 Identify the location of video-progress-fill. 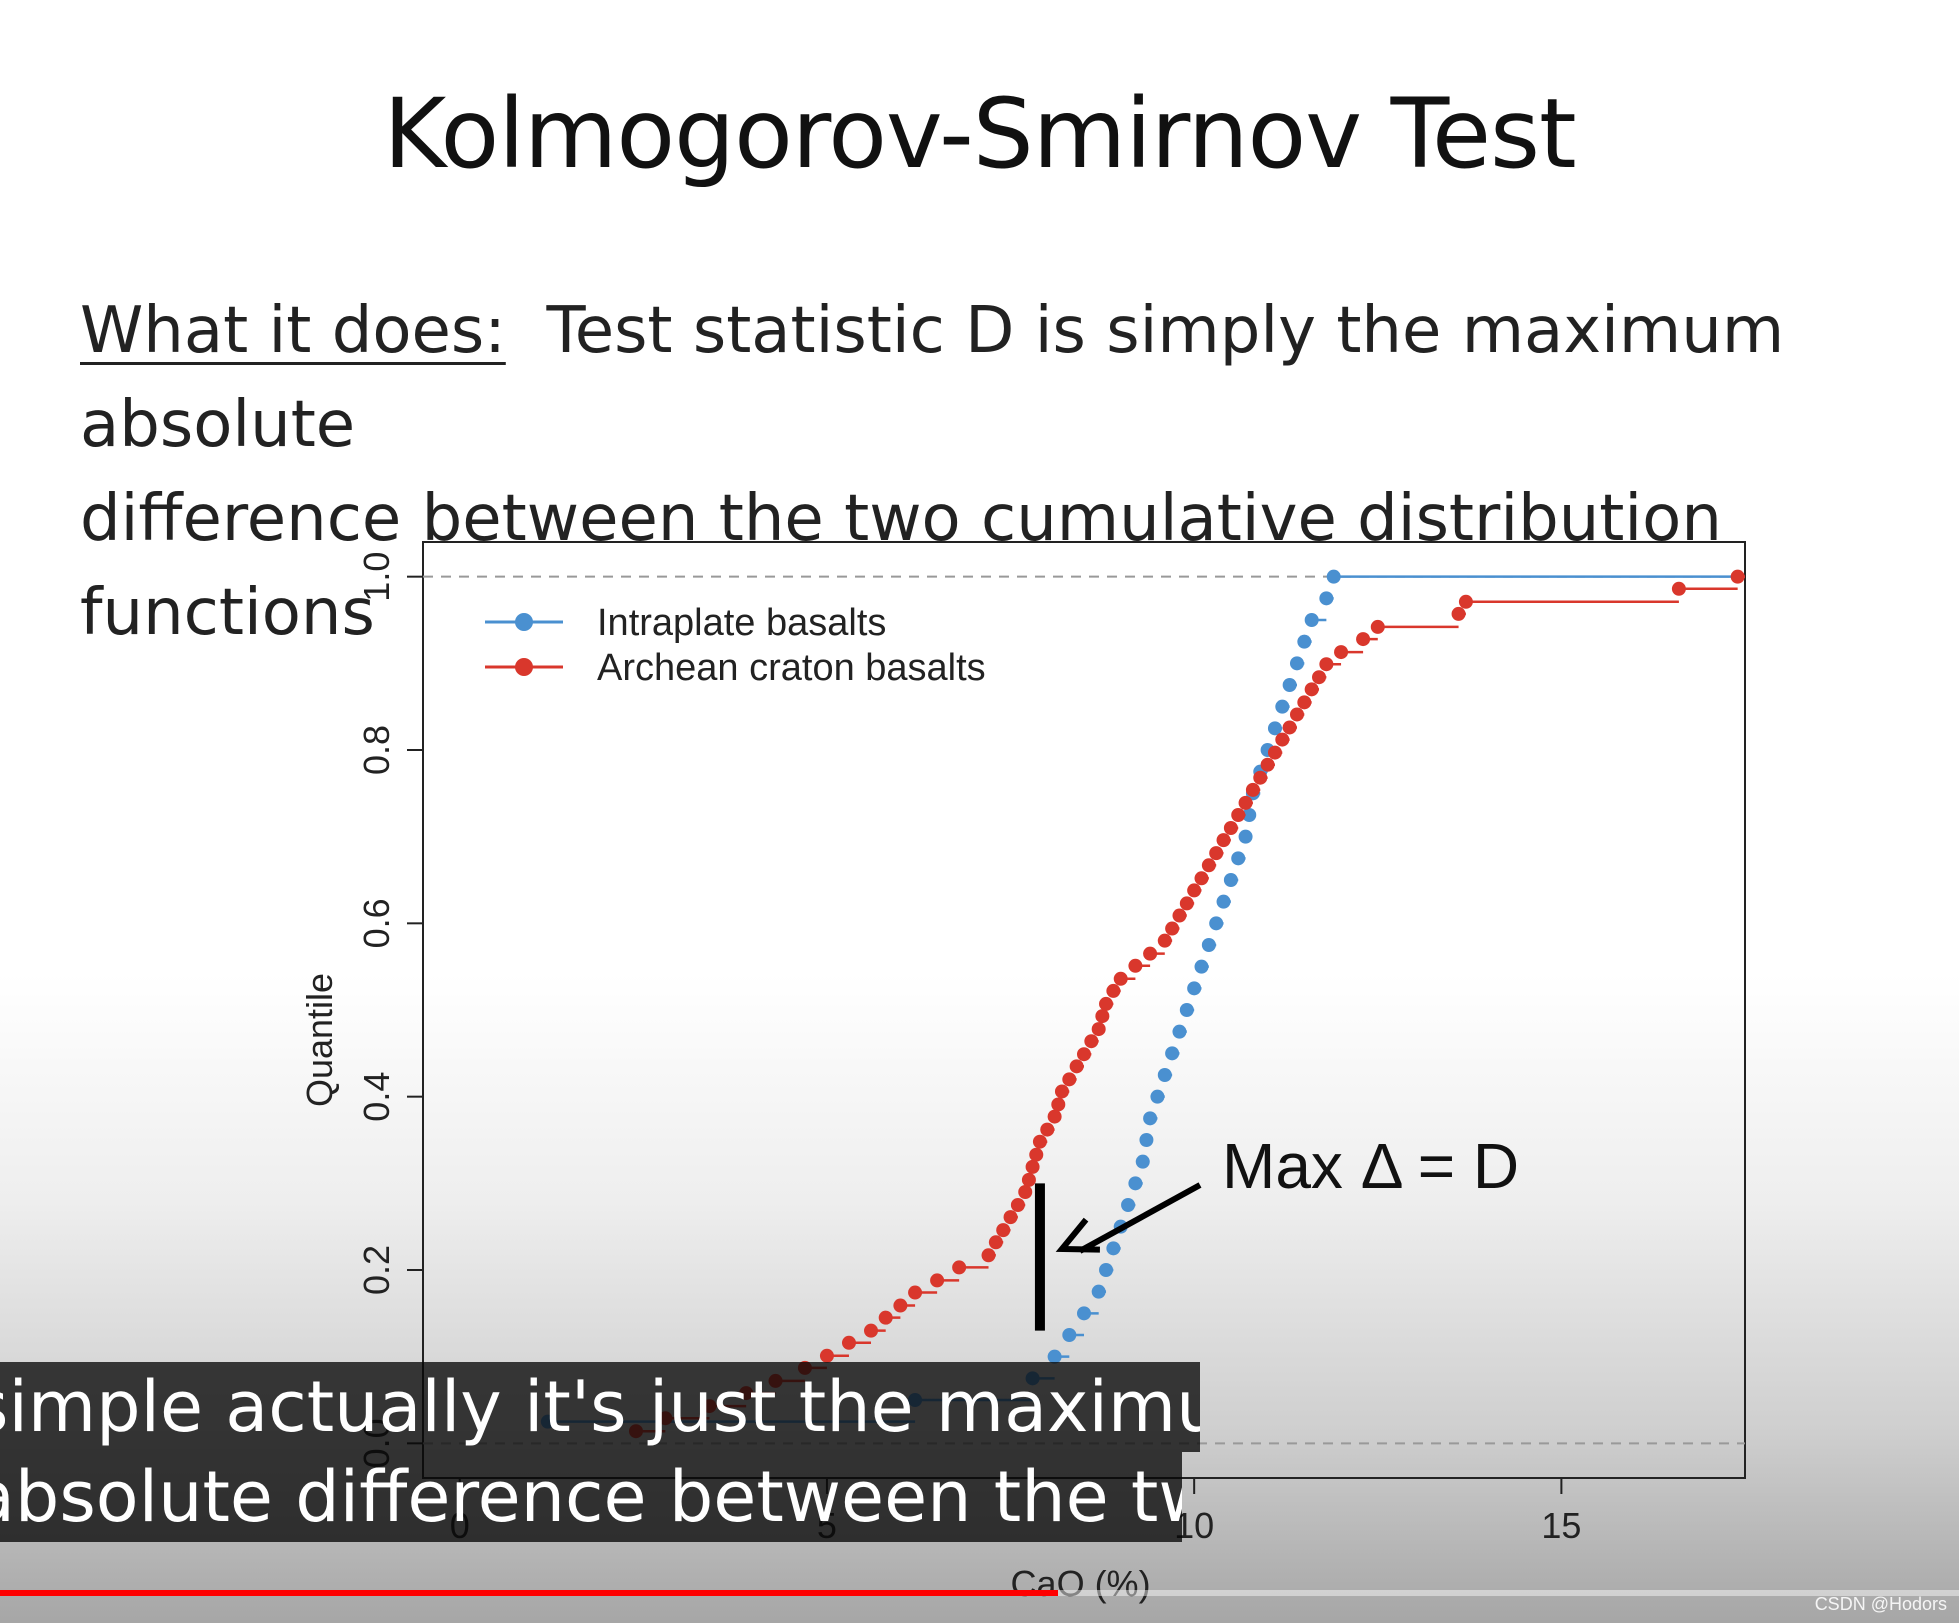
(529, 1593).